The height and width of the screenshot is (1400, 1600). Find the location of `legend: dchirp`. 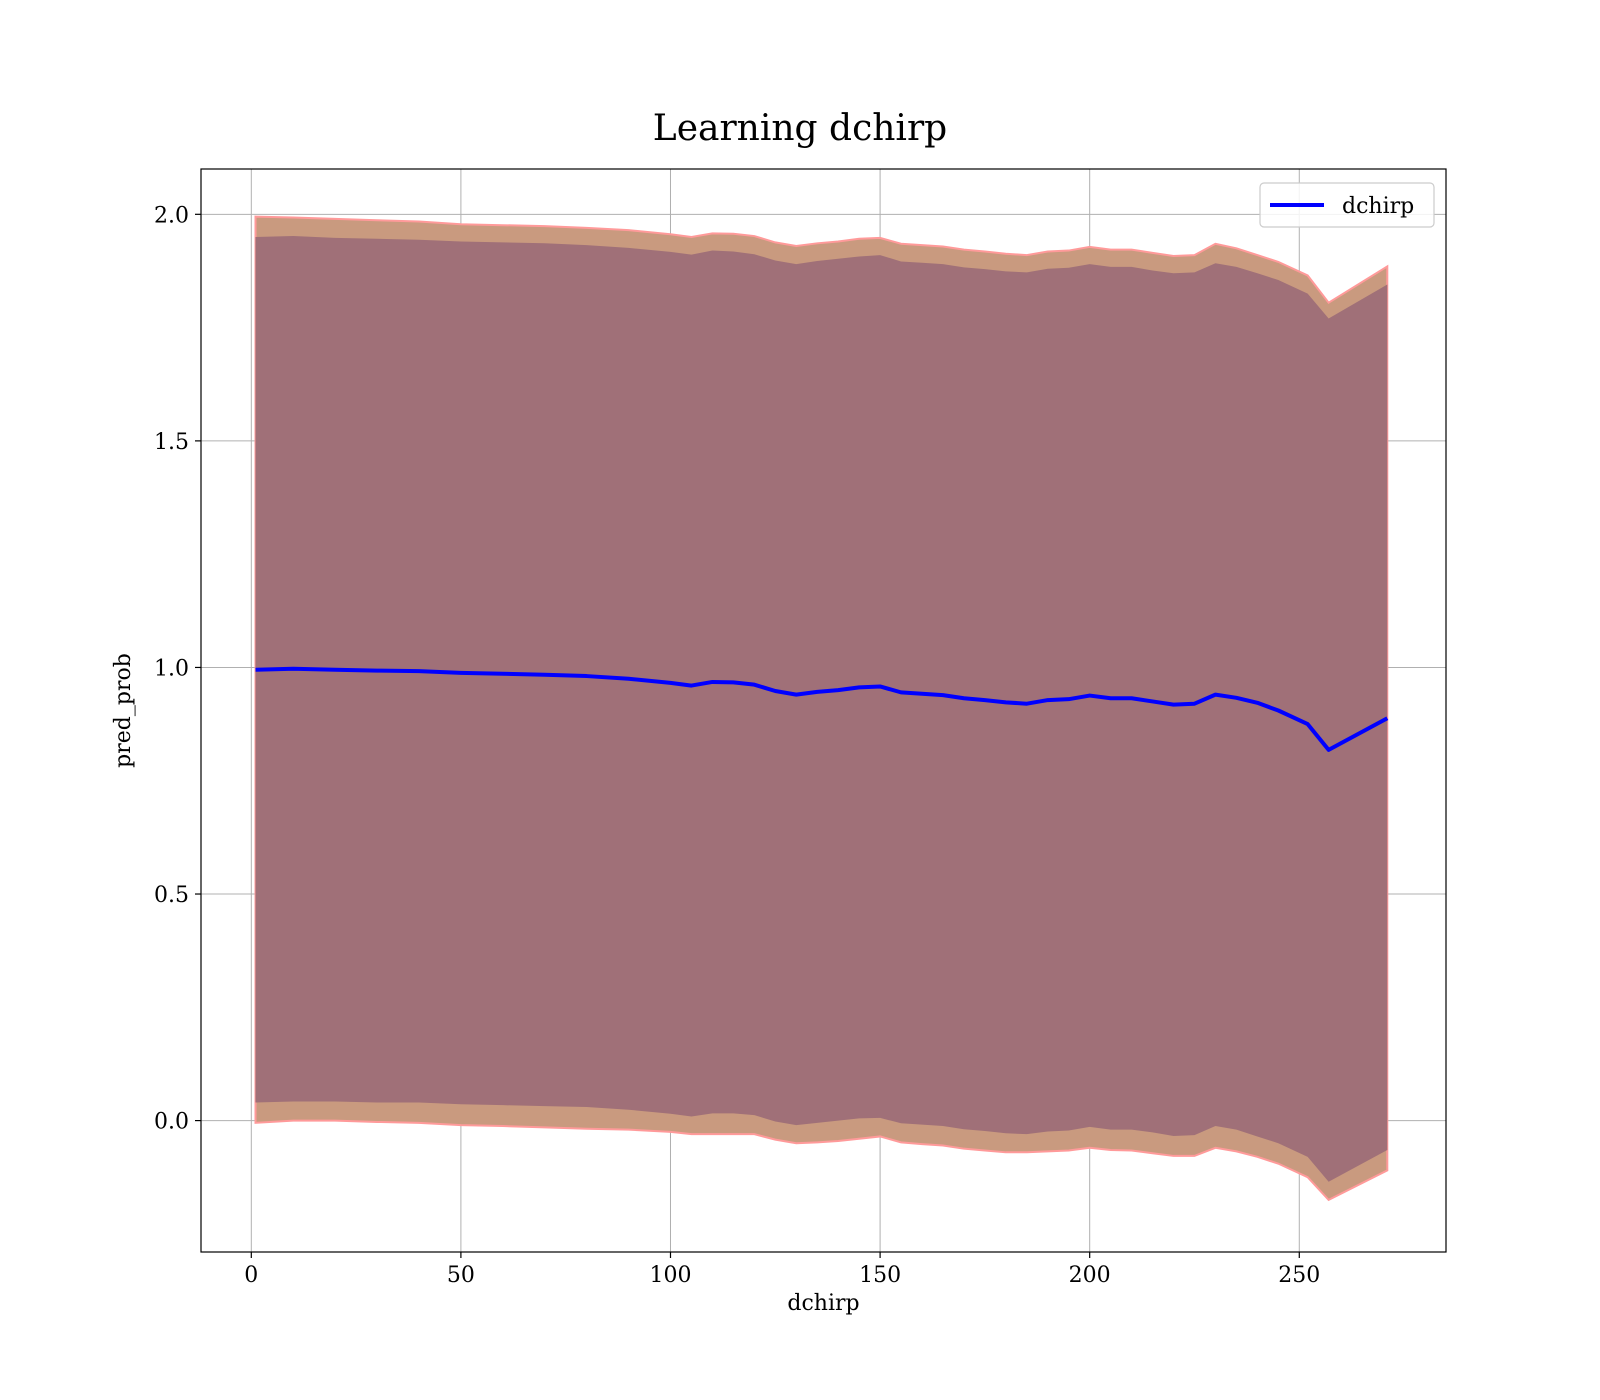

legend: dchirp is located at coordinates (1347, 205).